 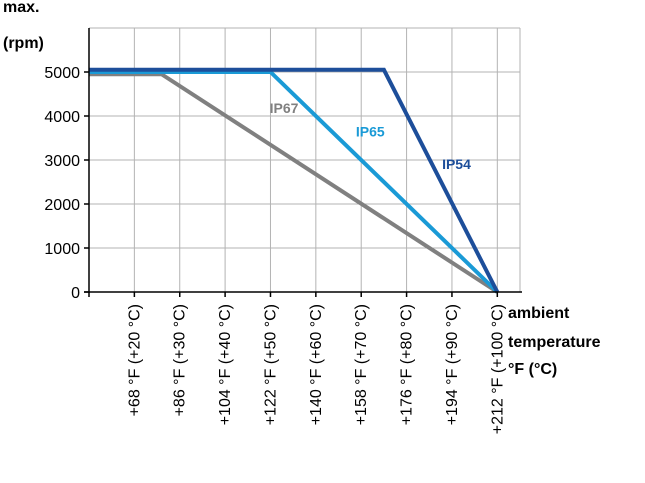 I want to click on x-tick-label-2: +104 °F (+40 °C), so click(x=225, y=364).